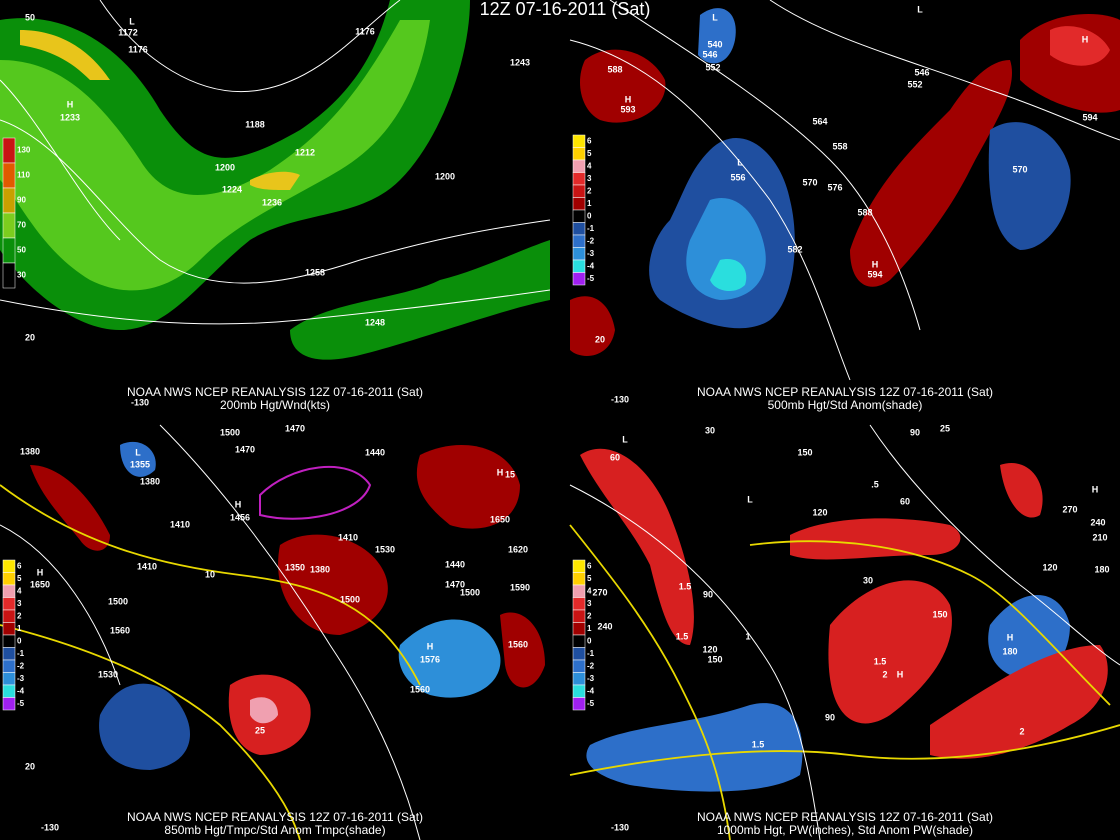  I want to click on colorbar-label: -2, so click(591, 665).